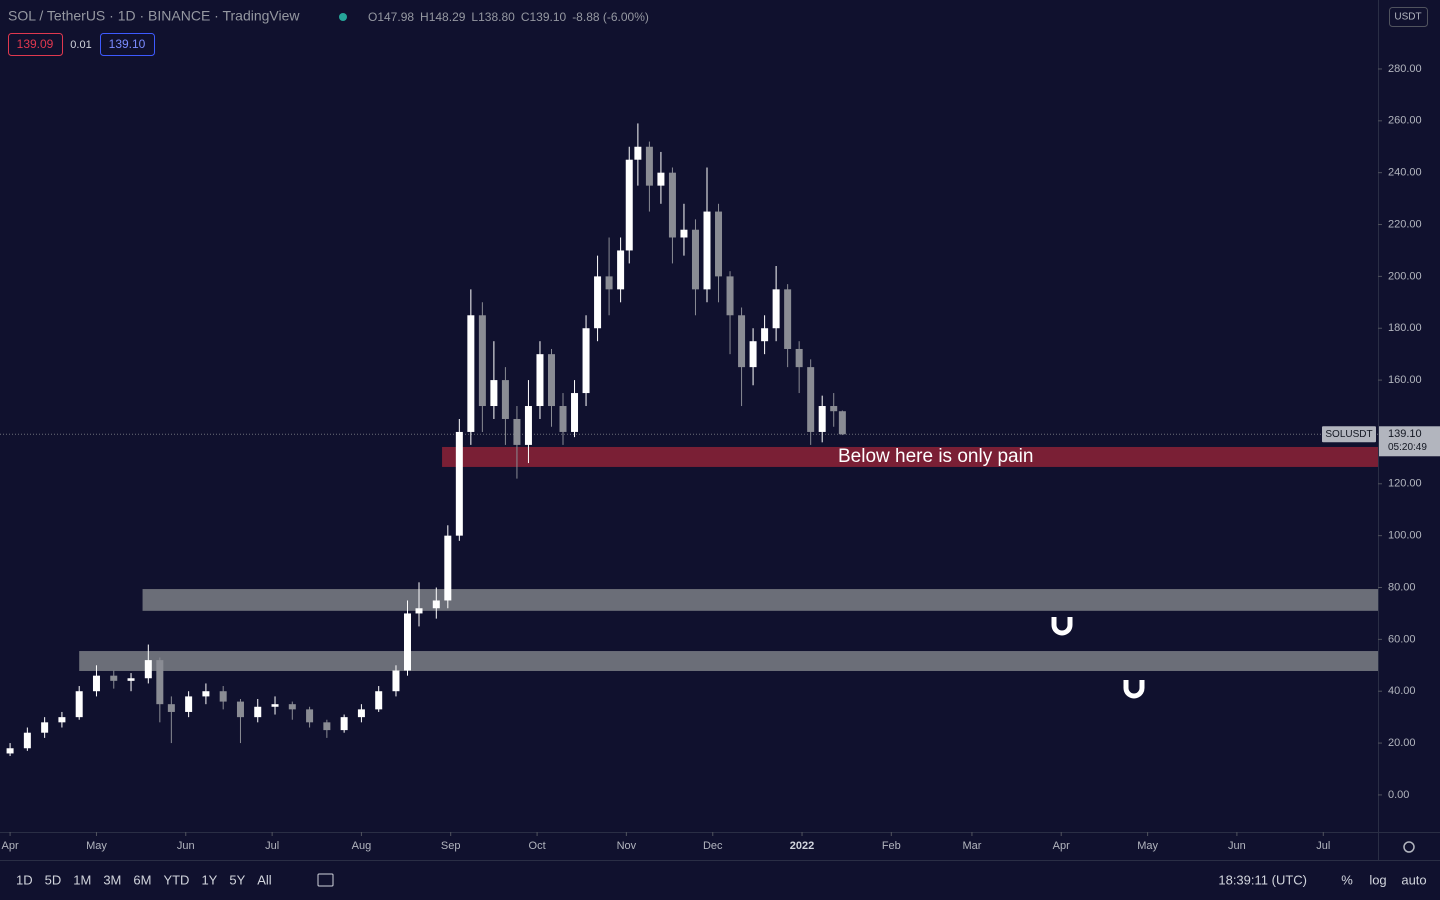 The height and width of the screenshot is (900, 1440). I want to click on scale-option: %, so click(1347, 879).